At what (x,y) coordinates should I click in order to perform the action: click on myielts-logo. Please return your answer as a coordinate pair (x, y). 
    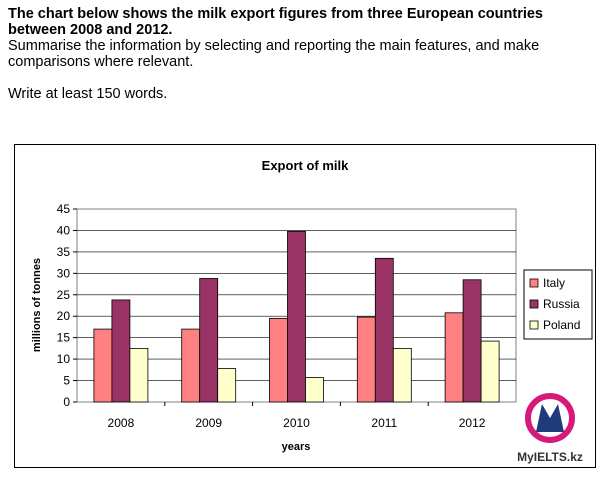
    Looking at the image, I should click on (550, 418).